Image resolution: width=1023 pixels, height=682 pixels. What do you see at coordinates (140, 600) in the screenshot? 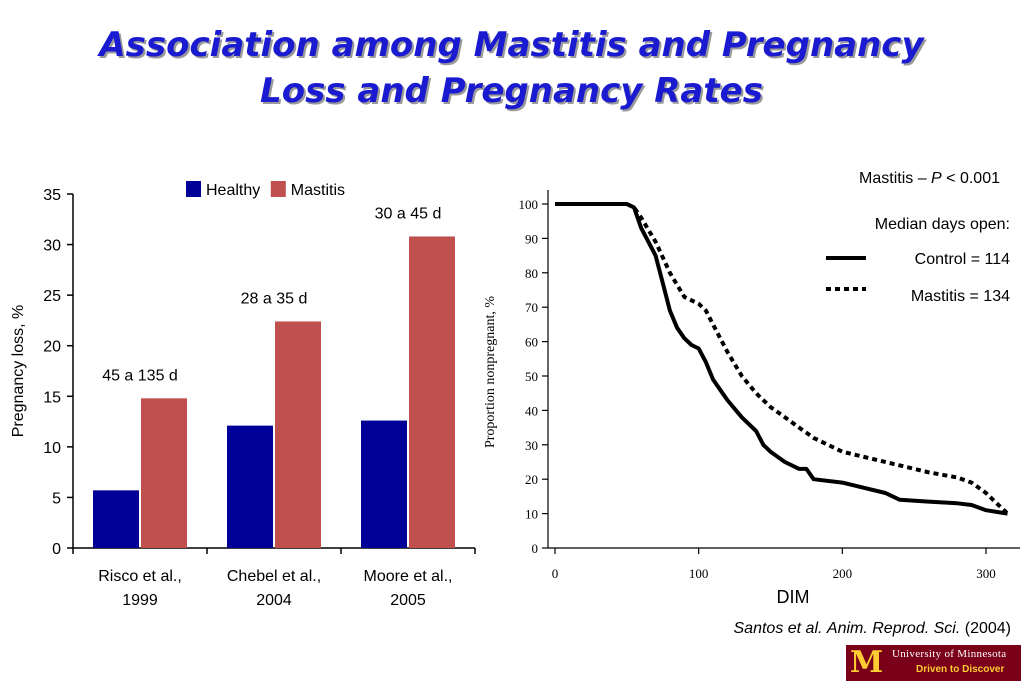
I see `bar-category-label: 1999` at bounding box center [140, 600].